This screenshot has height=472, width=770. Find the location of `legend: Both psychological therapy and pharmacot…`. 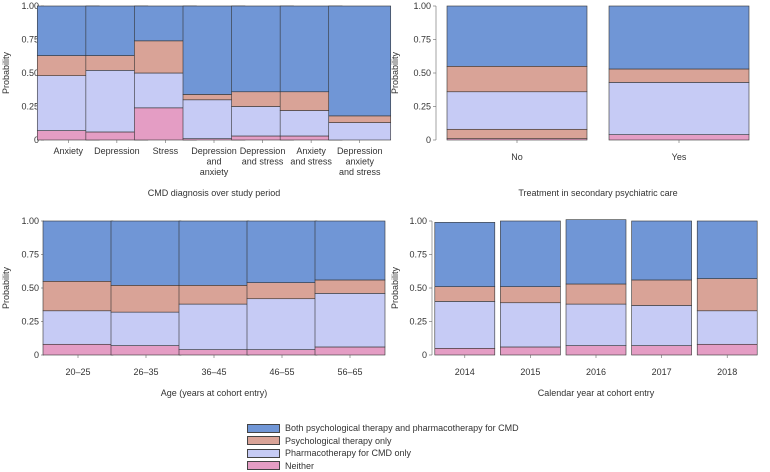

legend: Both psychological therapy and pharmacot… is located at coordinates (383, 447).